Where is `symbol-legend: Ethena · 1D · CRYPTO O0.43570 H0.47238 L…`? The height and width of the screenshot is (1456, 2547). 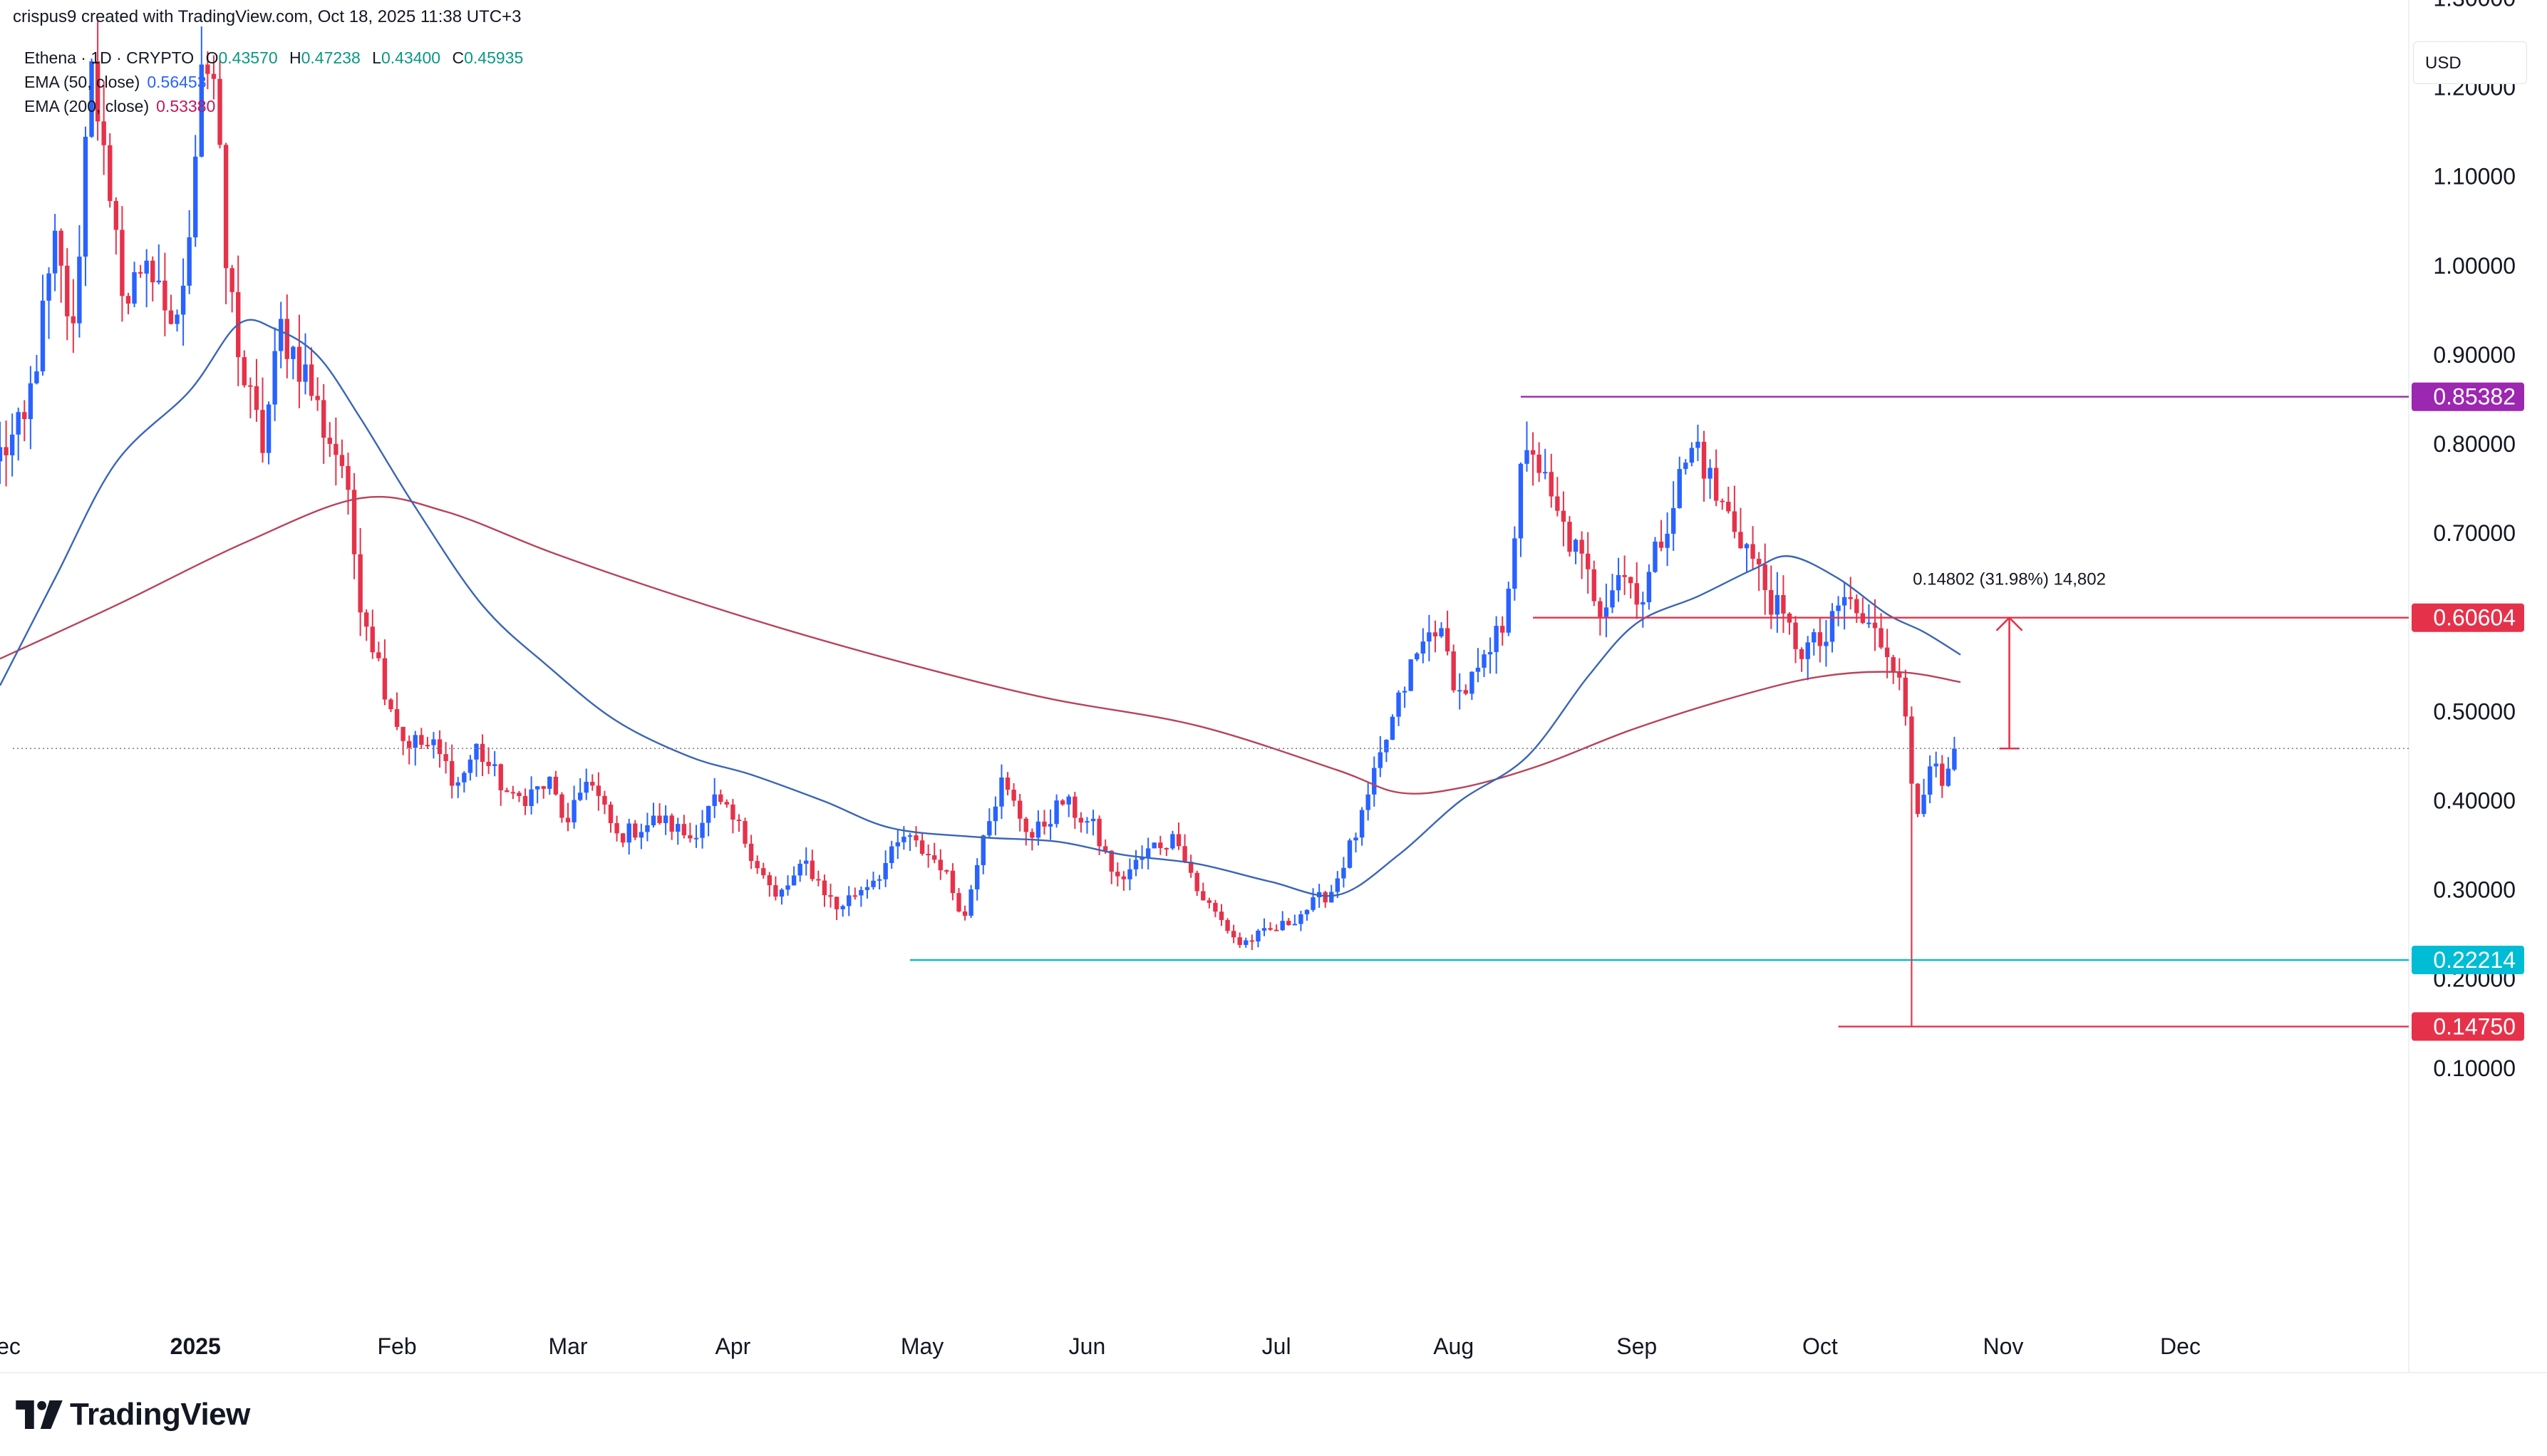
symbol-legend: Ethena · 1D · CRYPTO O0.43570 H0.47238 L… is located at coordinates (273, 58).